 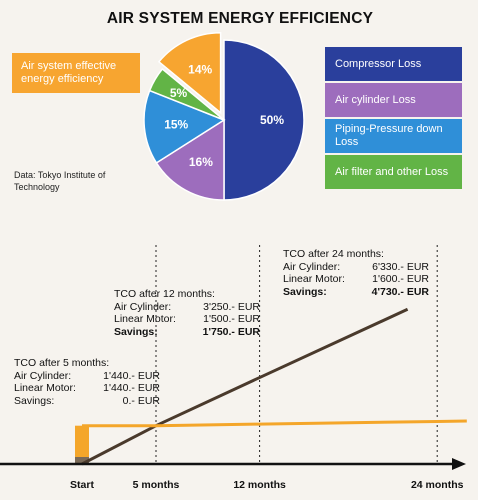 I want to click on x-tick-label: 12 months, so click(x=259, y=485).